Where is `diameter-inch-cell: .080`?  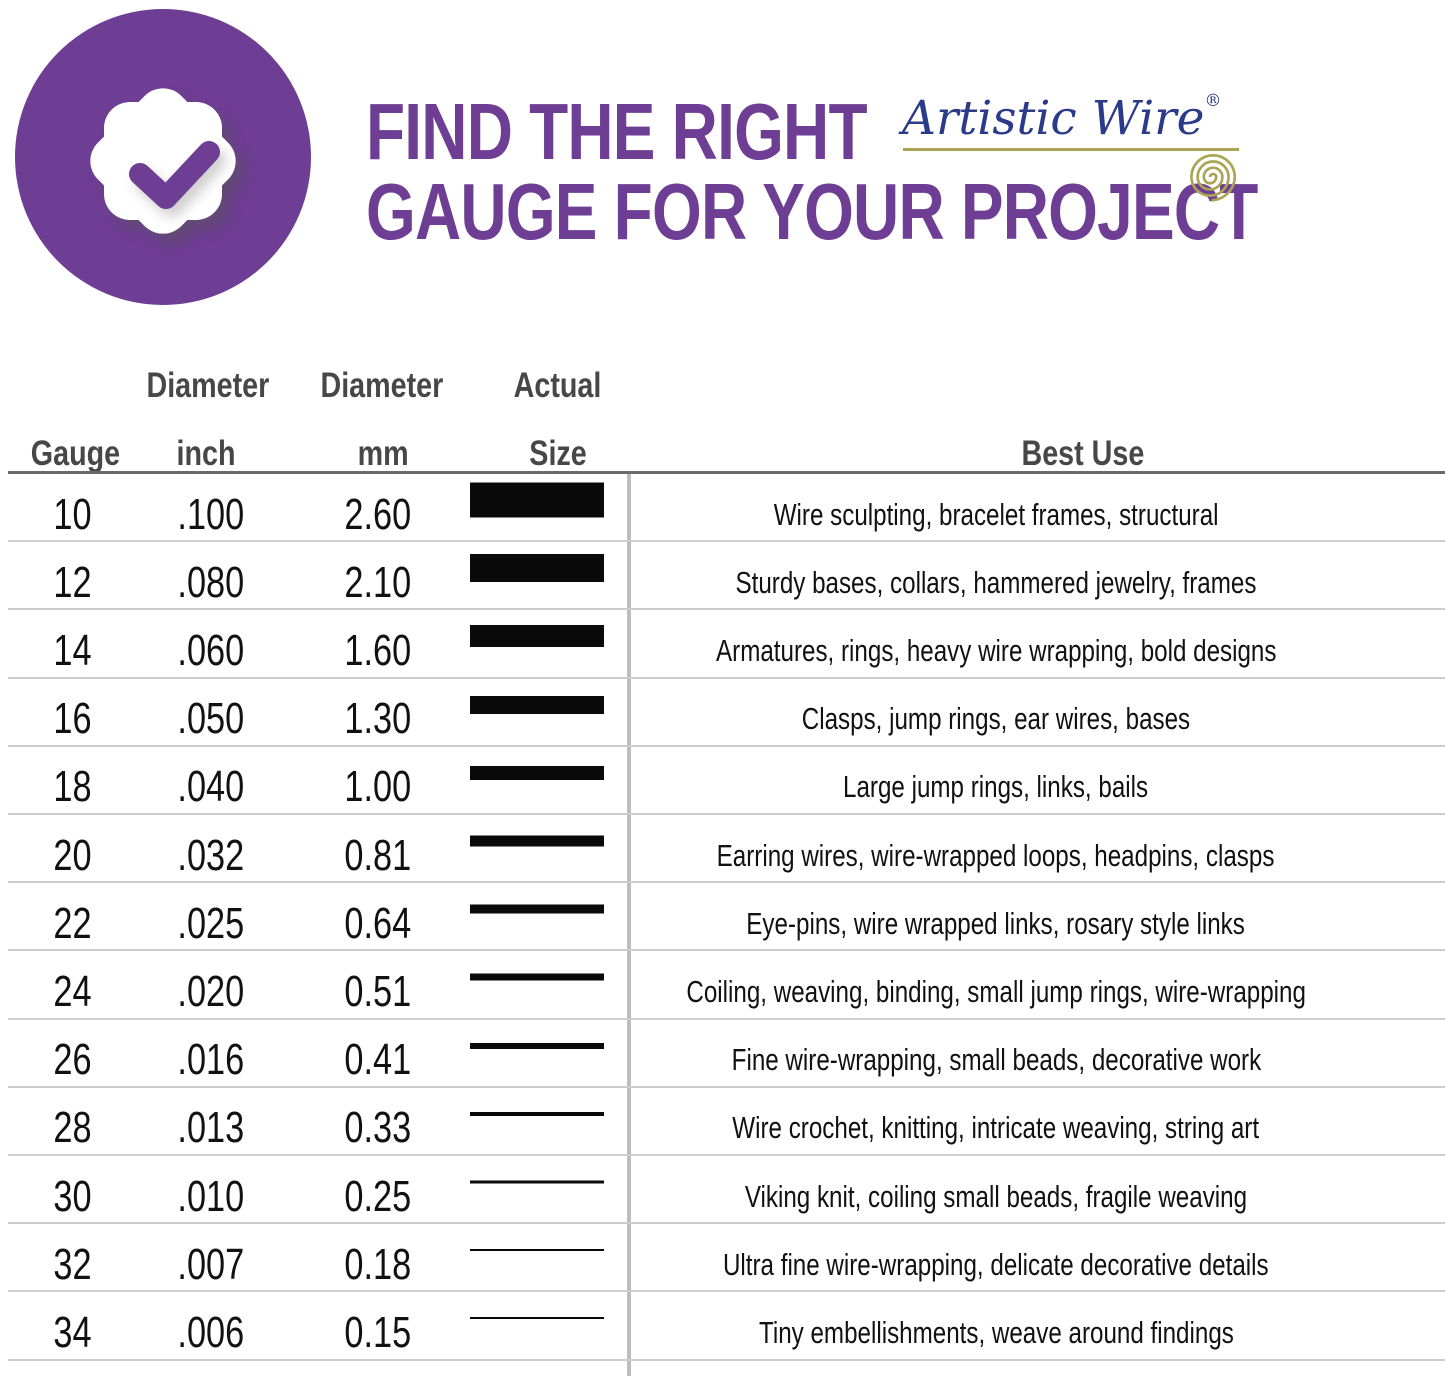
diameter-inch-cell: .080 is located at coordinates (210, 582).